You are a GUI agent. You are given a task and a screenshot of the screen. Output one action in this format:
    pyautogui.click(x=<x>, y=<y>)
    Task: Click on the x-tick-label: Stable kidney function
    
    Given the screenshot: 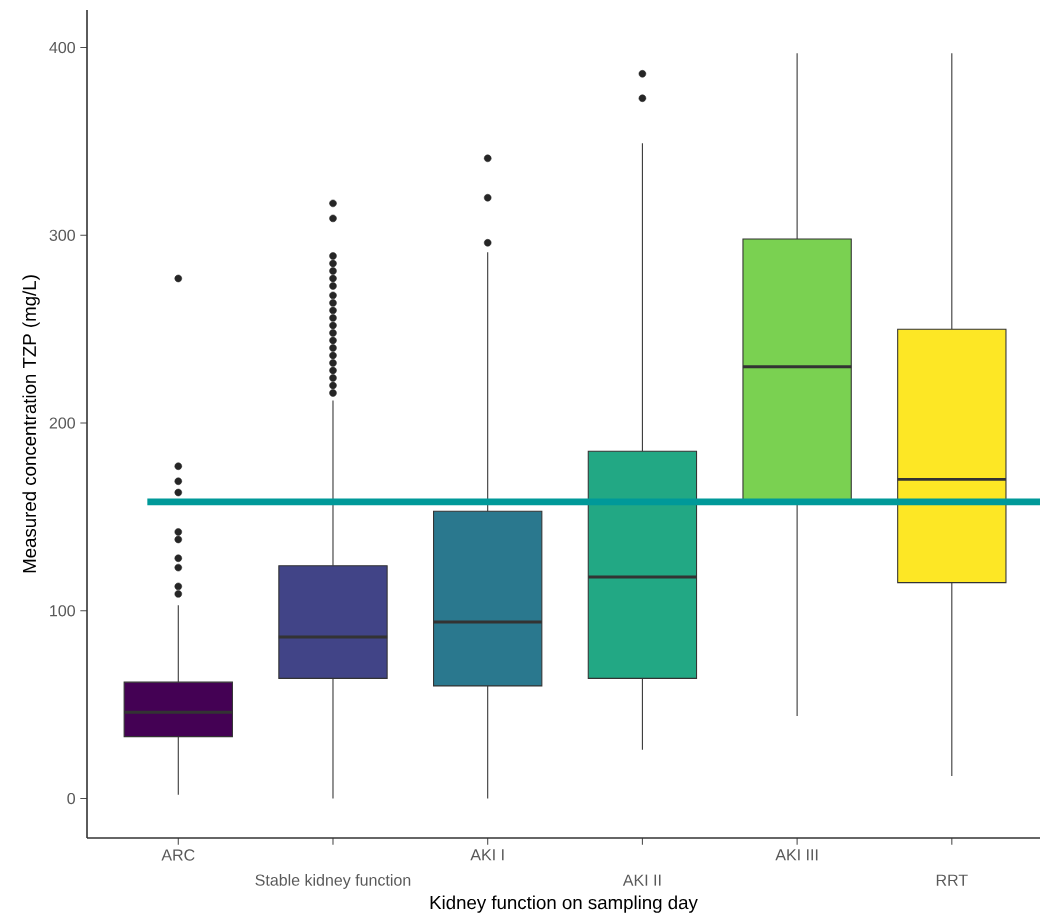 What is the action you would take?
    pyautogui.click(x=333, y=881)
    